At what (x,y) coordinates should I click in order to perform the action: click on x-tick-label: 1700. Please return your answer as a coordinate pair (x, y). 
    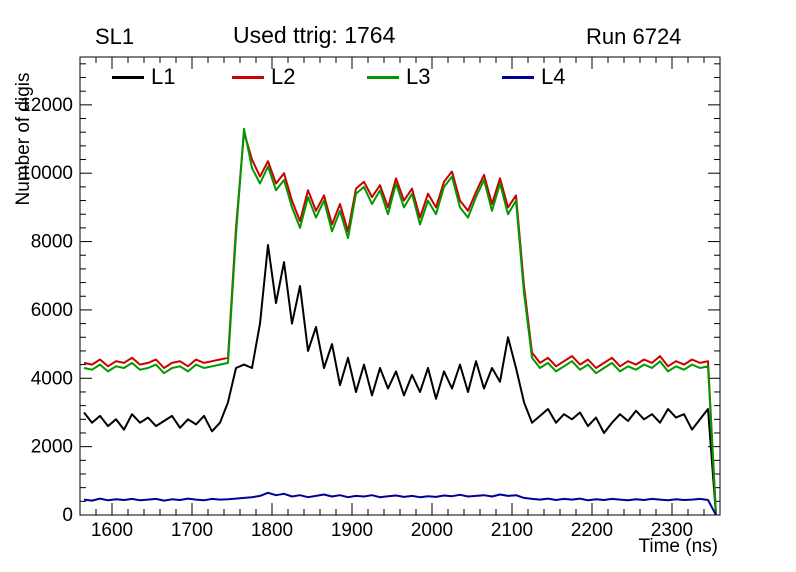
    Looking at the image, I should click on (192, 530).